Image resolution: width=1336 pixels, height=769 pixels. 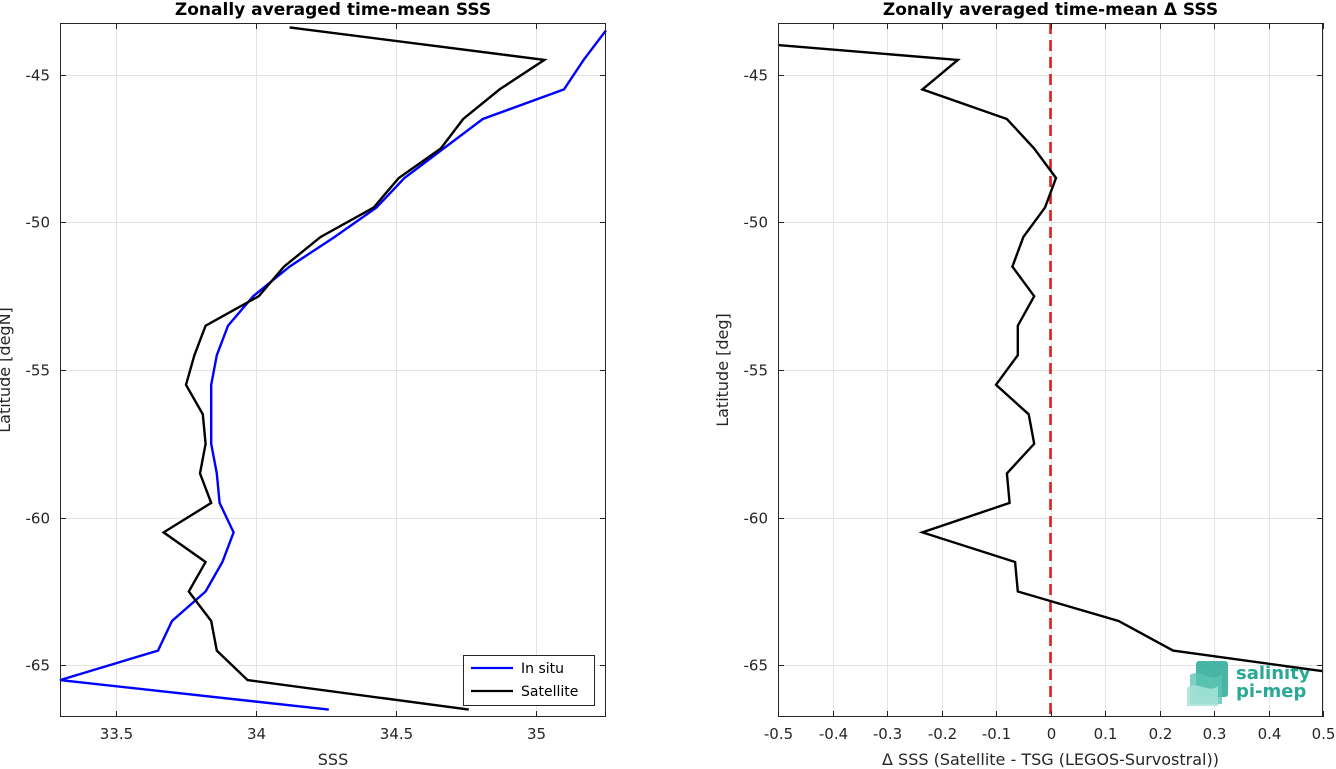 What do you see at coordinates (1052, 734) in the screenshot?
I see `delta-sss-x-tick-label: 0` at bounding box center [1052, 734].